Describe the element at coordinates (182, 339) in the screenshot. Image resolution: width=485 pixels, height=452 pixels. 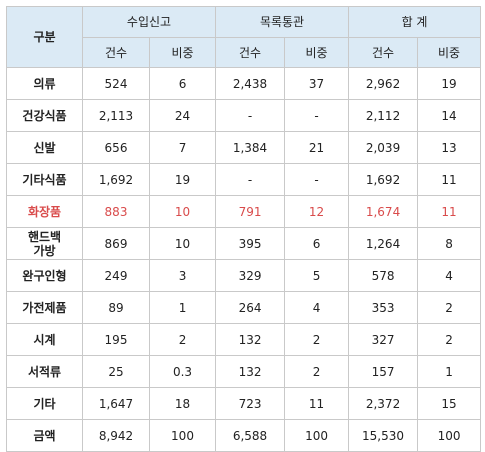
I see `cell-import-share: 2` at that location.